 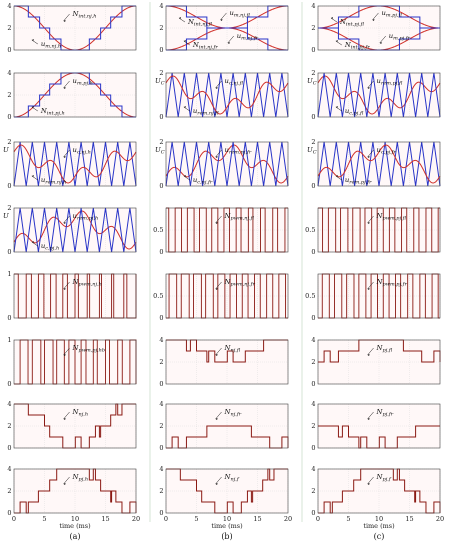 What do you see at coordinates (72, 296) in the screenshot?
I see `subplot-a-5: 0 1 Npwm,nj,h` at bounding box center [72, 296].